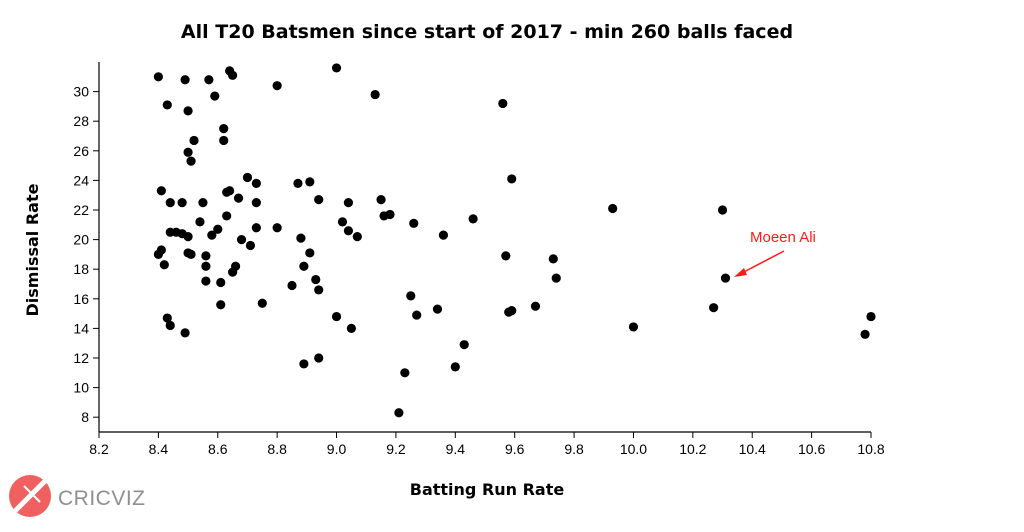 The width and height of the screenshot is (1024, 532). Describe the element at coordinates (396, 449) in the screenshot. I see `x-tick-label: 9.2` at that location.